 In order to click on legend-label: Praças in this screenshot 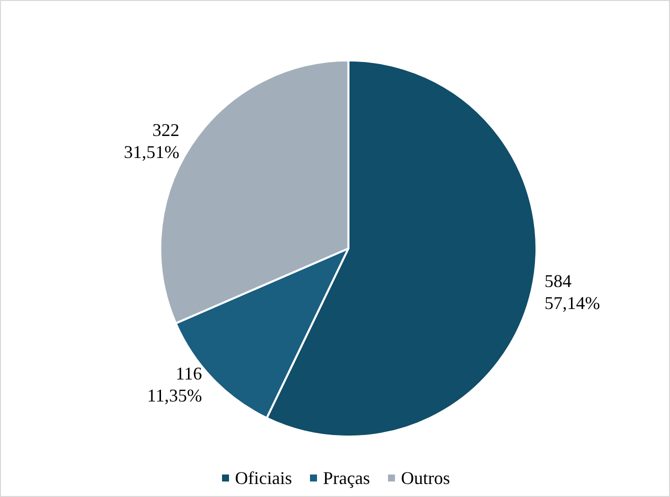, I will do `click(346, 478)`.